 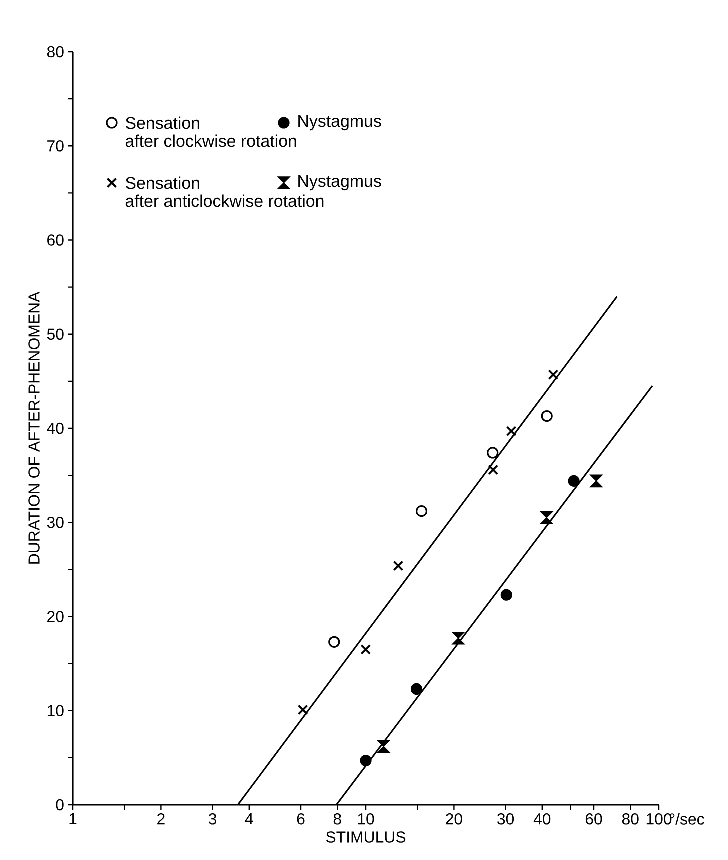 What do you see at coordinates (161, 819) in the screenshot?
I see `x-tick-label: 2` at bounding box center [161, 819].